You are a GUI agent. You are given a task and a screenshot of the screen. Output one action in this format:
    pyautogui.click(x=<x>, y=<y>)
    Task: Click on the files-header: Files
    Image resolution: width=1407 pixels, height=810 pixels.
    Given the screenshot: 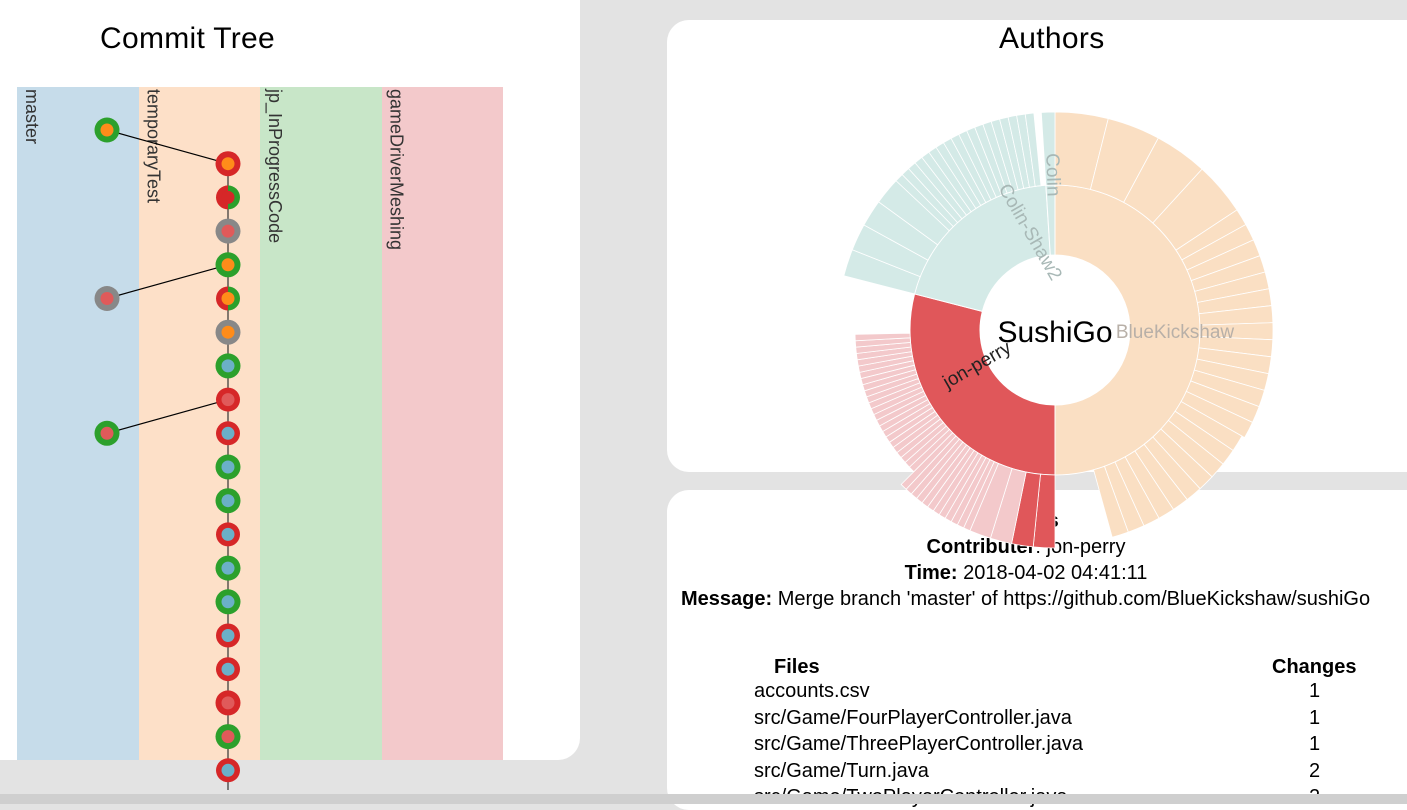 What is the action you would take?
    pyautogui.click(x=797, y=667)
    